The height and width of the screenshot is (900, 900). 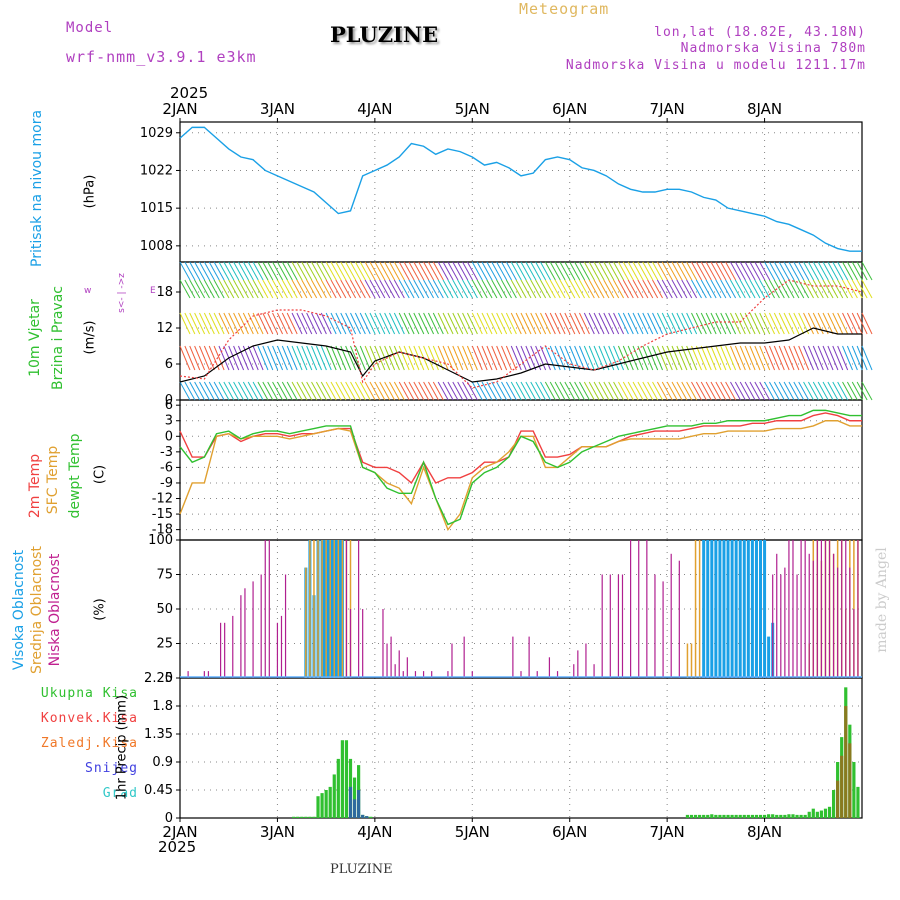 I want to click on precip-legend-conv: Konvek.Kisa, so click(x=89, y=718).